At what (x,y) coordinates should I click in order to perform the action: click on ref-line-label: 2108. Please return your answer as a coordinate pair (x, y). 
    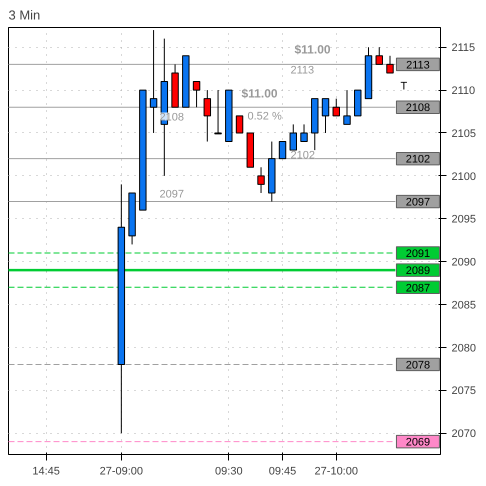
    Looking at the image, I should click on (418, 108).